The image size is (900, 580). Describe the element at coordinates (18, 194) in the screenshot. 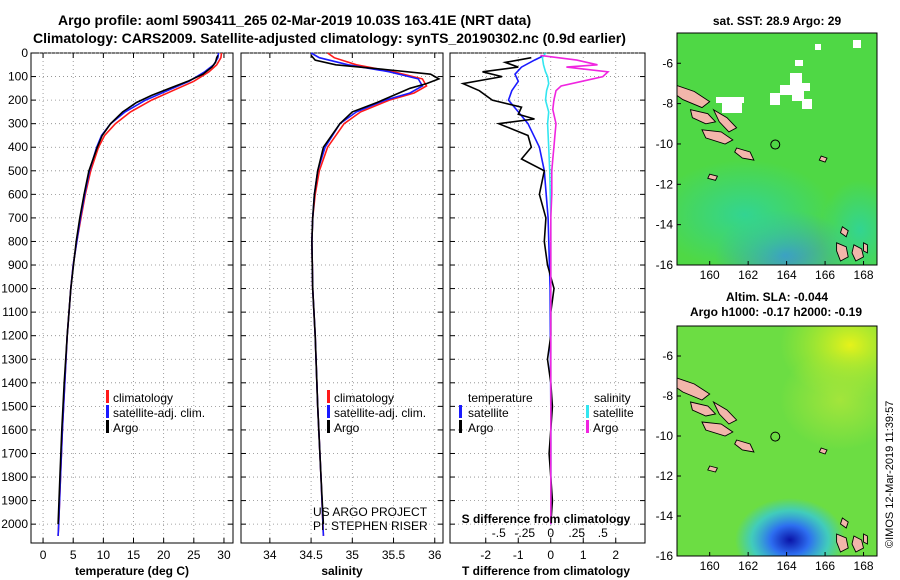

I see `y-tick-label: 600` at that location.